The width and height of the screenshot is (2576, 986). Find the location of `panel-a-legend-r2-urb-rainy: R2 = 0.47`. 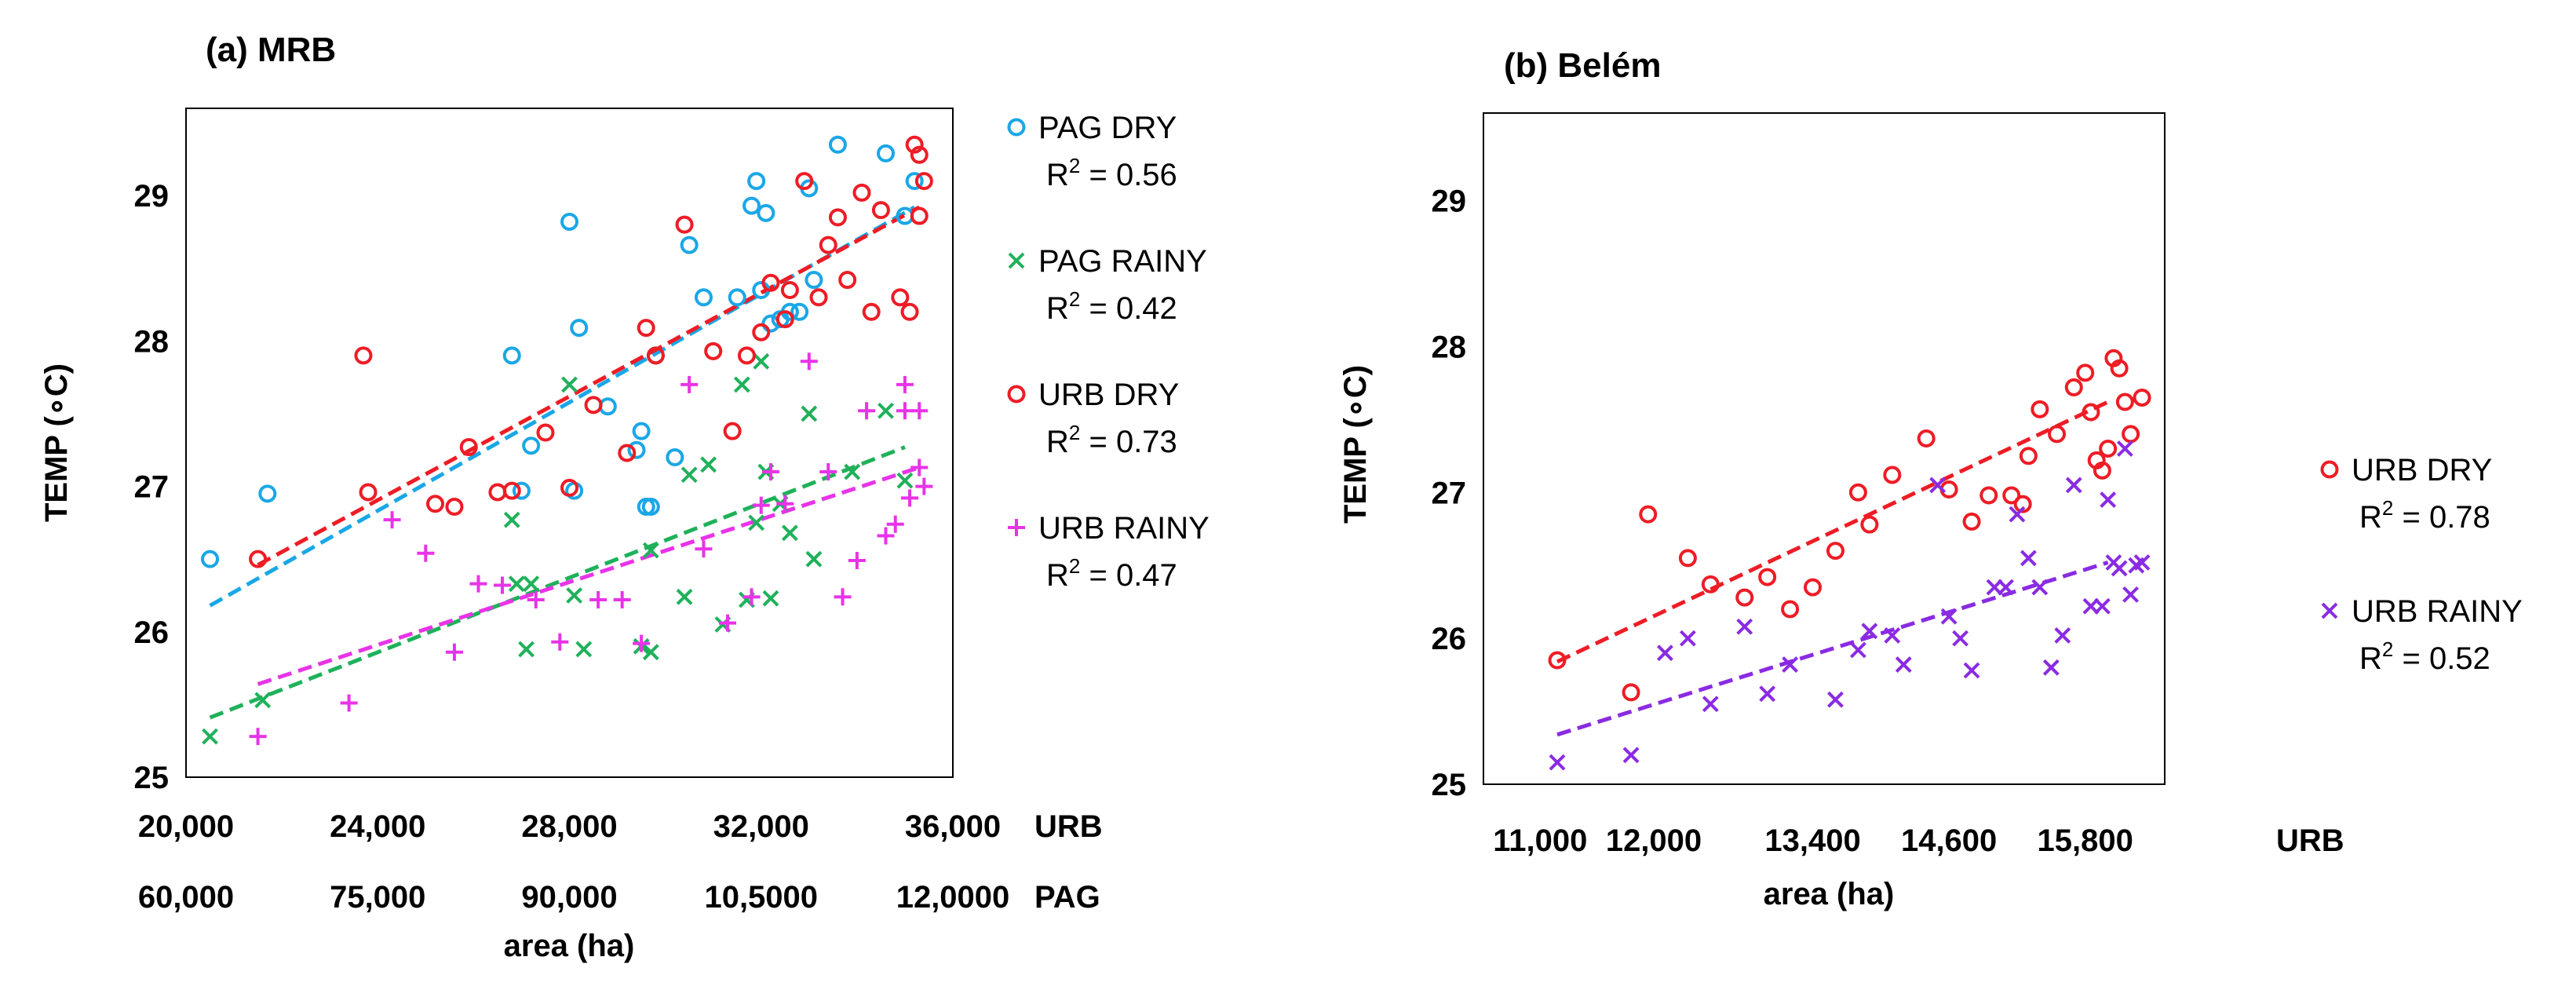

panel-a-legend-r2-urb-rainy: R2 = 0.47 is located at coordinates (1111, 573).